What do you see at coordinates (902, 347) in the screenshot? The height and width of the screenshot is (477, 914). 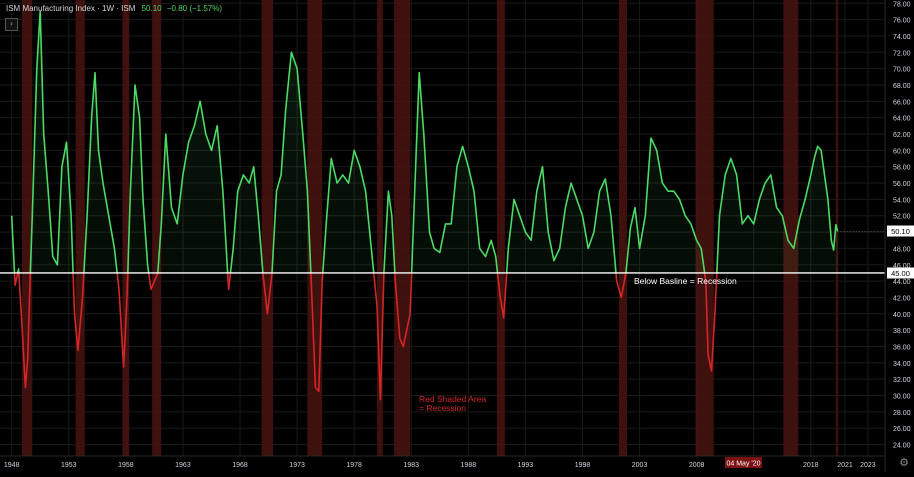 I see `y-tick-label: 36.00` at bounding box center [902, 347].